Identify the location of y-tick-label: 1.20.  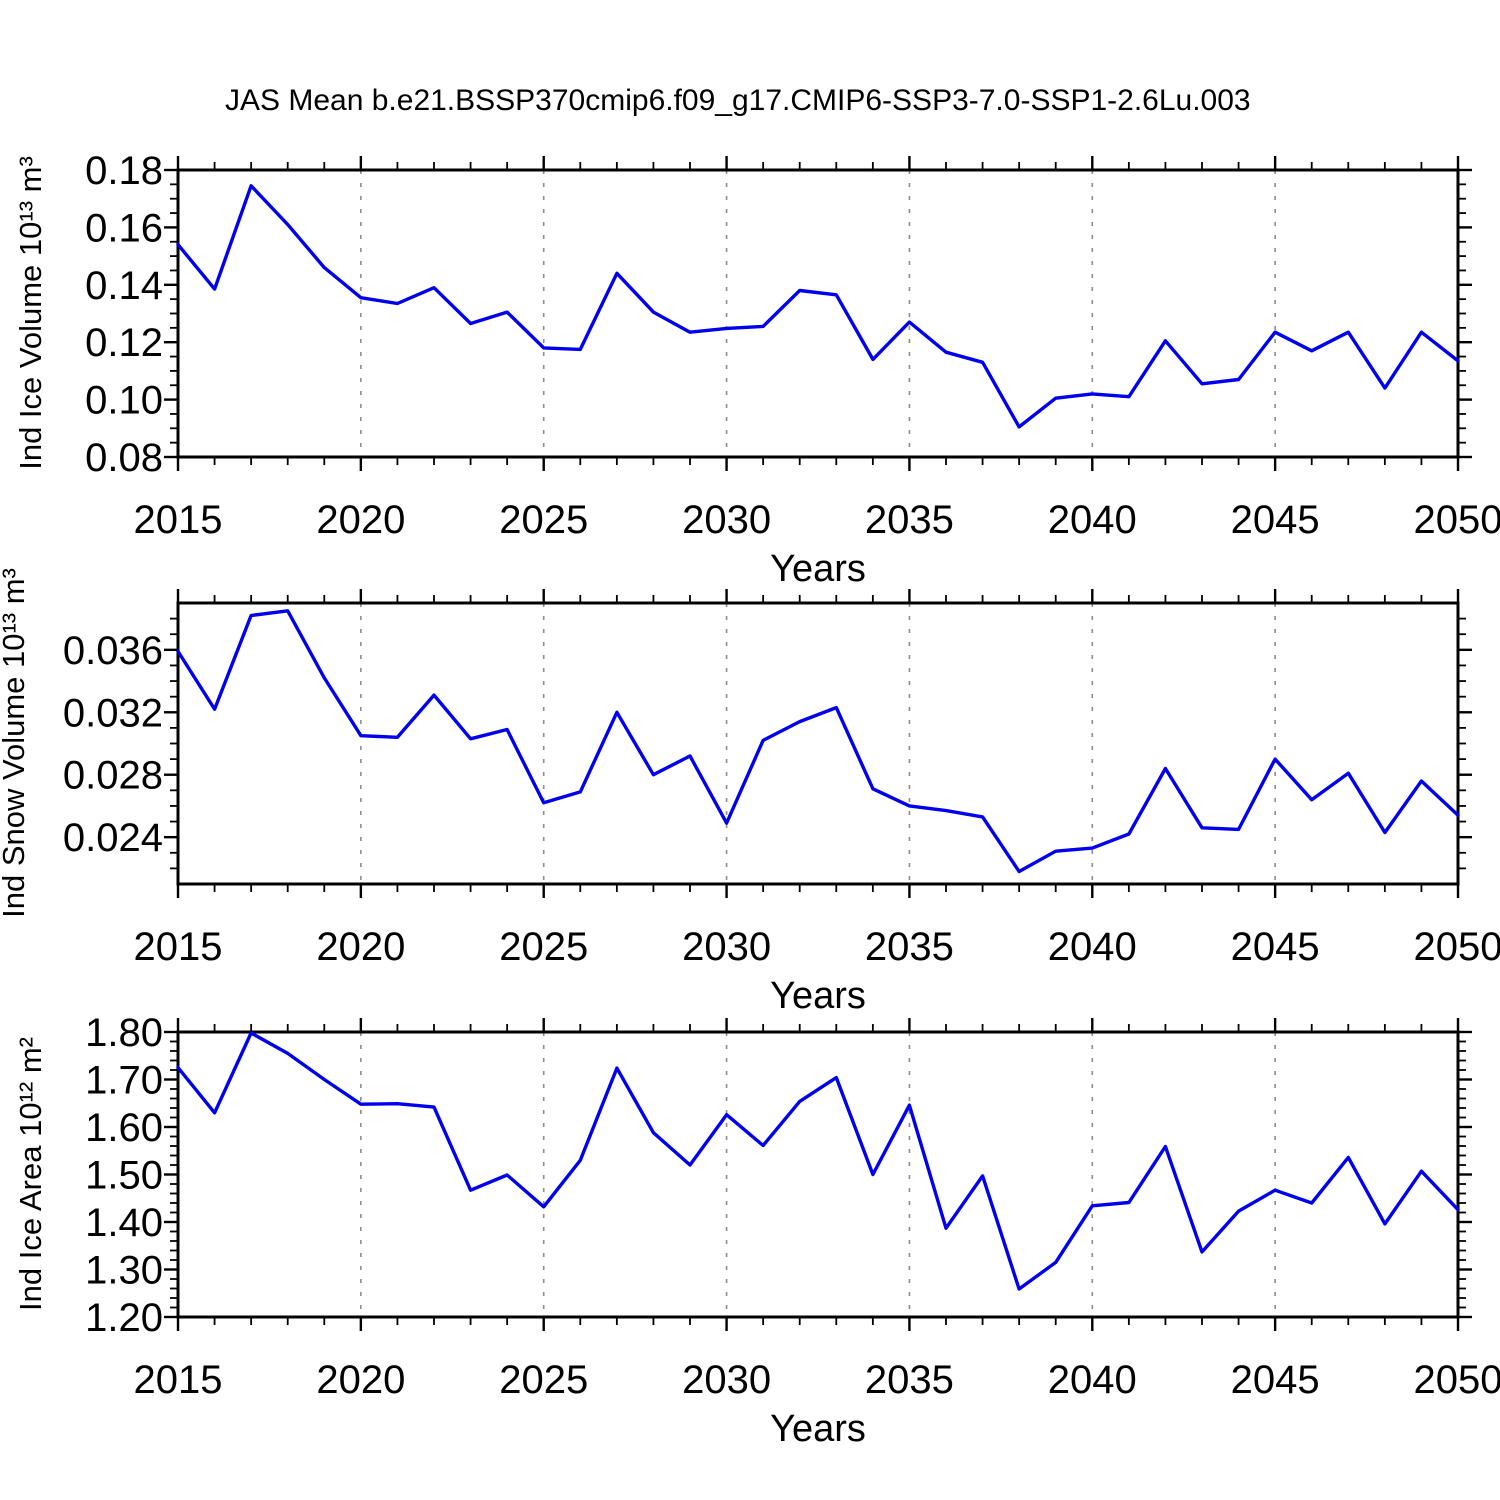
(124, 1318).